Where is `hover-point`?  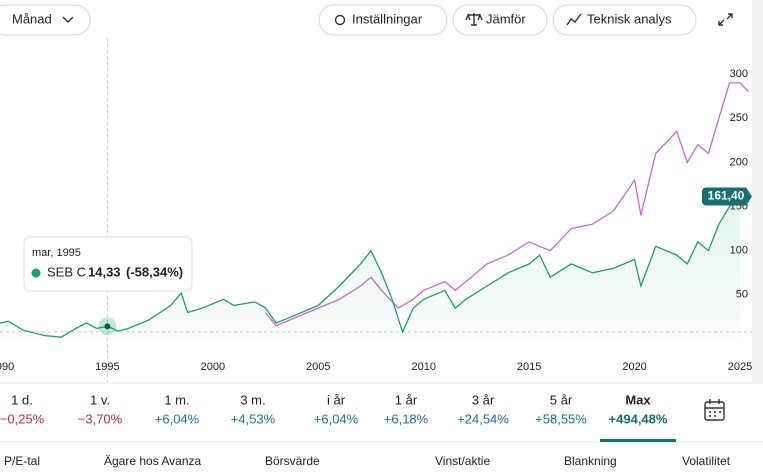 hover-point is located at coordinates (107, 326).